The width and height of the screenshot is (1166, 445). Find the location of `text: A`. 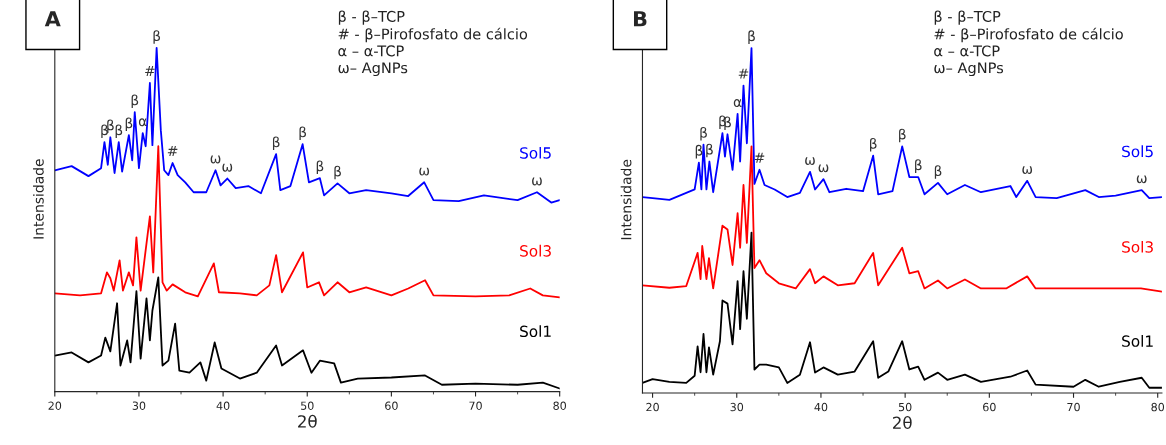

text: A is located at coordinates (52, 19).